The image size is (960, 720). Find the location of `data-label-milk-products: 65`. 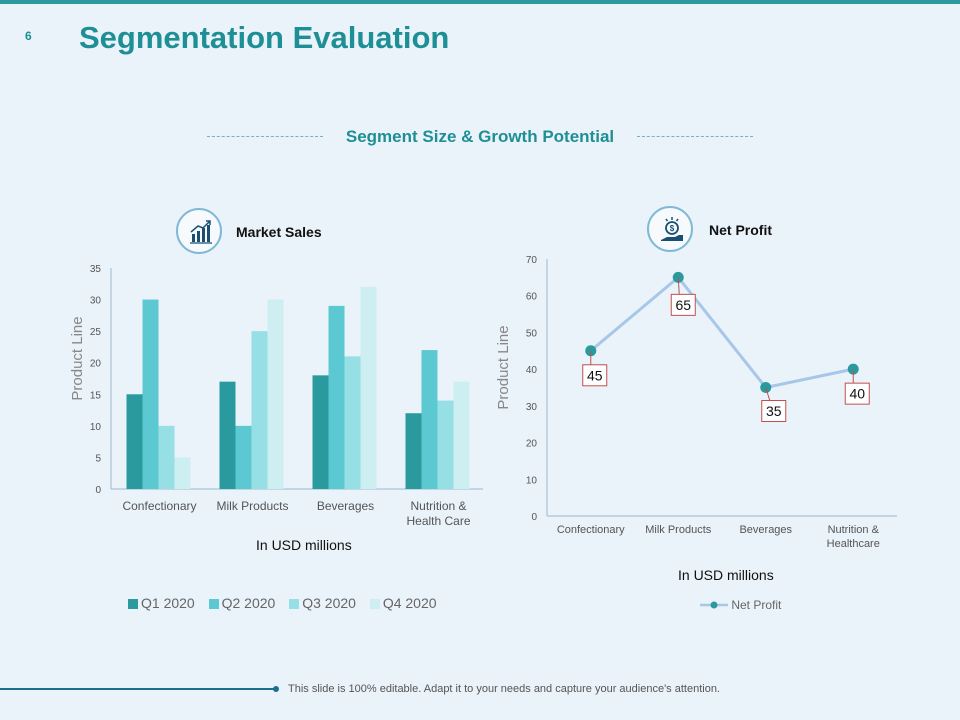

data-label-milk-products: 65 is located at coordinates (683, 305).